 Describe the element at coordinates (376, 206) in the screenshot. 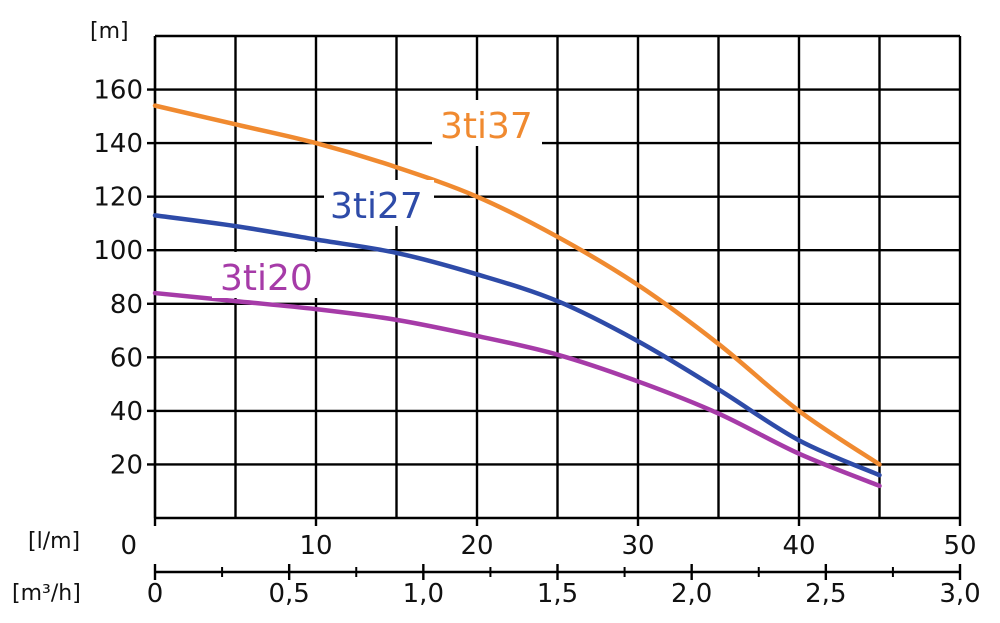

I see `series-name-3ti27: 3ti27` at that location.